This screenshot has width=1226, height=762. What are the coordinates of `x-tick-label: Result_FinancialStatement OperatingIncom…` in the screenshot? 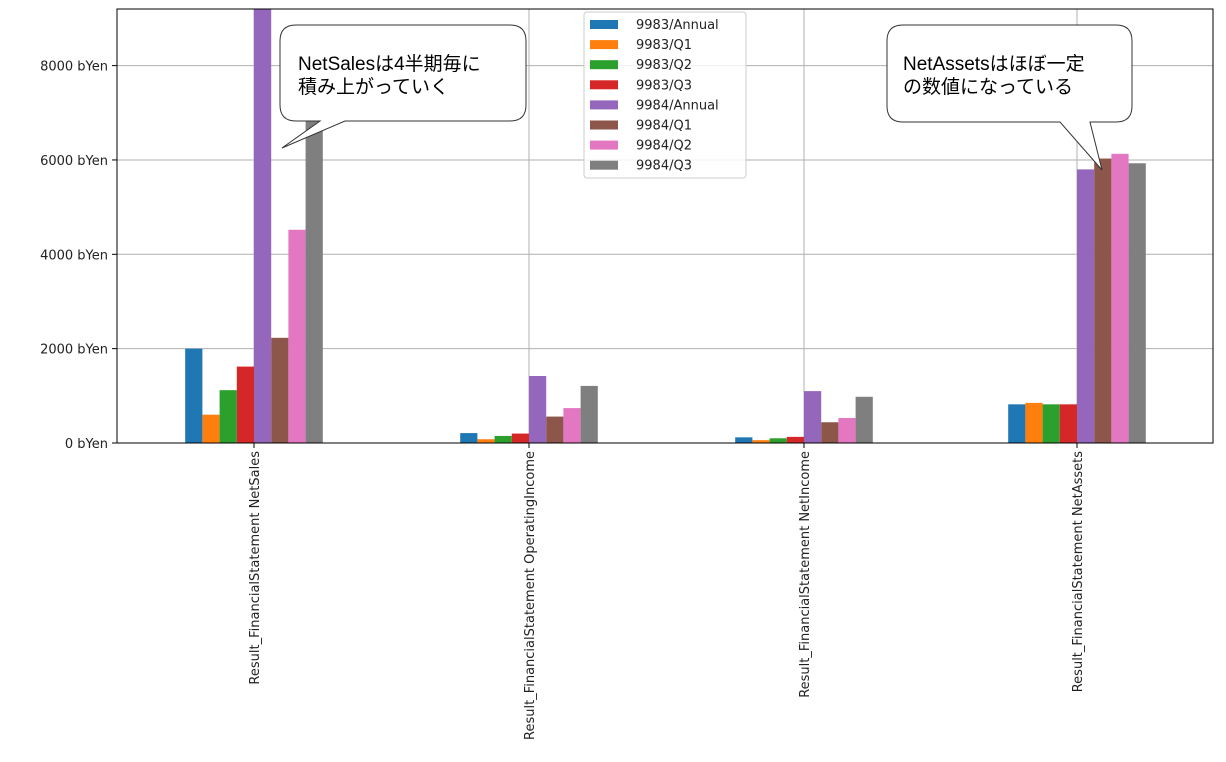 It's located at (530, 595).